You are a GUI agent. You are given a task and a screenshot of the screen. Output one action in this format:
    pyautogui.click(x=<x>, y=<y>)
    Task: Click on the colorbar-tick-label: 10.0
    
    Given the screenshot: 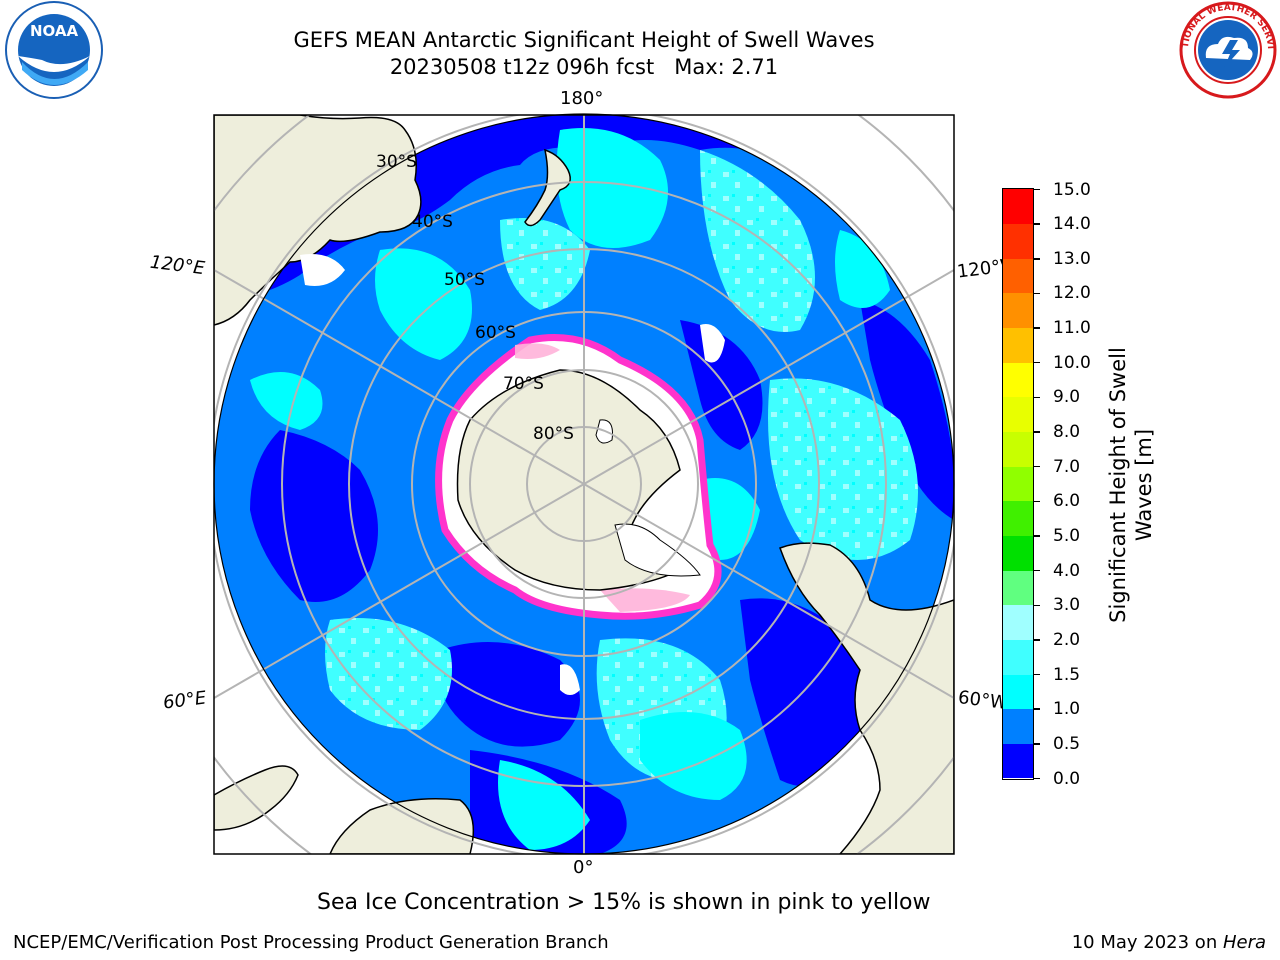 What is the action you would take?
    pyautogui.click(x=1072, y=362)
    